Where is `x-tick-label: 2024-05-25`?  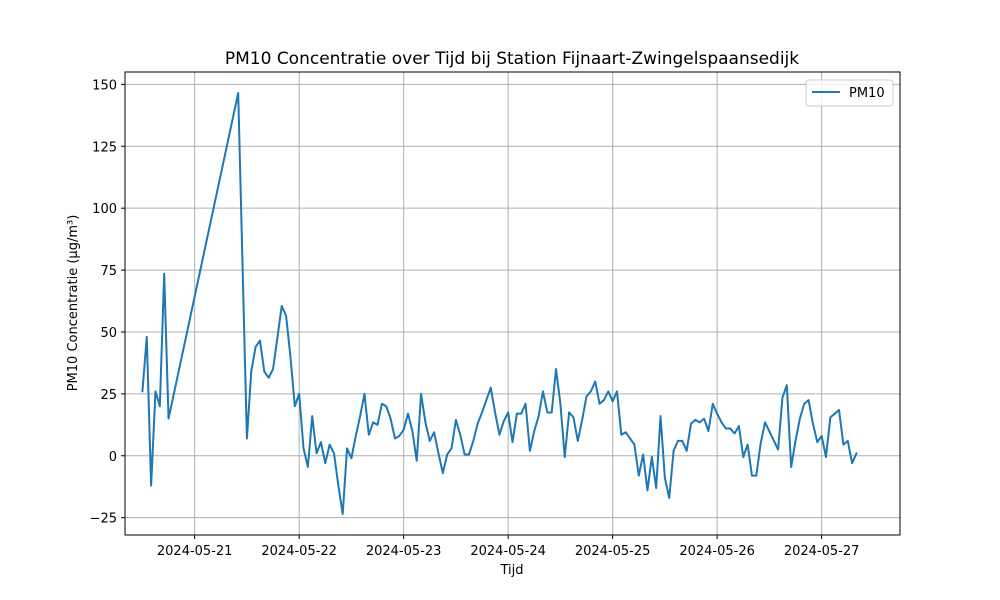 x-tick-label: 2024-05-25 is located at coordinates (613, 551).